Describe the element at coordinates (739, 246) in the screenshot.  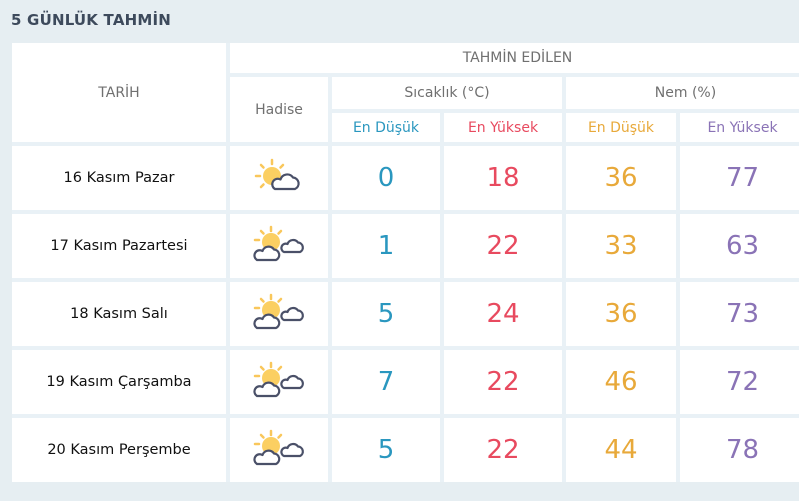
I see `row-hum-high: 63` at that location.